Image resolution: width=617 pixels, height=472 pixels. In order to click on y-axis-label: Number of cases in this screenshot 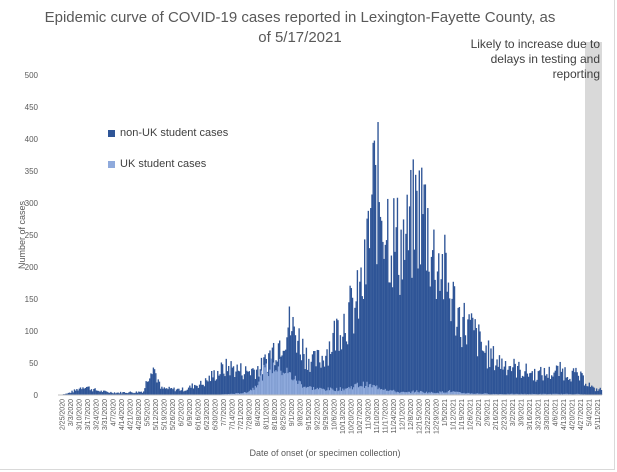, I will do `click(22, 235)`.